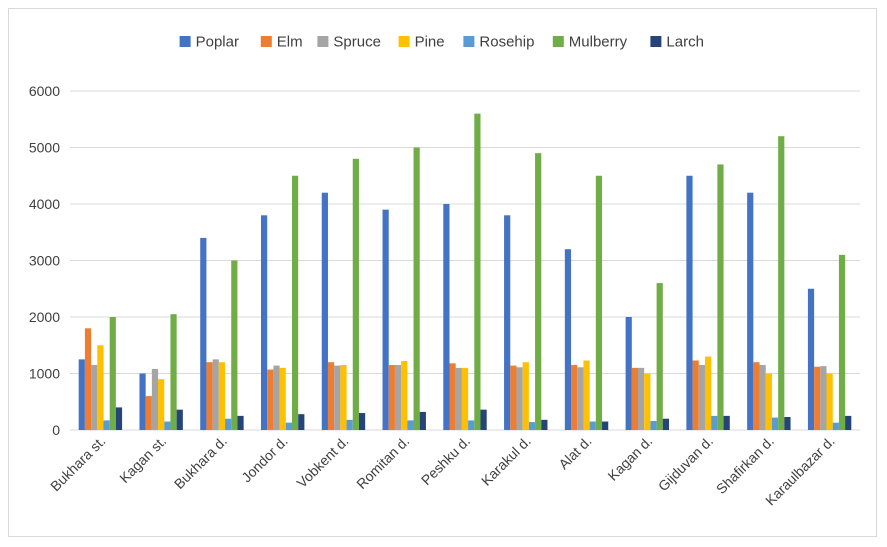  Describe the element at coordinates (558, 41) in the screenshot. I see `legend-swatch-mulberry` at that location.